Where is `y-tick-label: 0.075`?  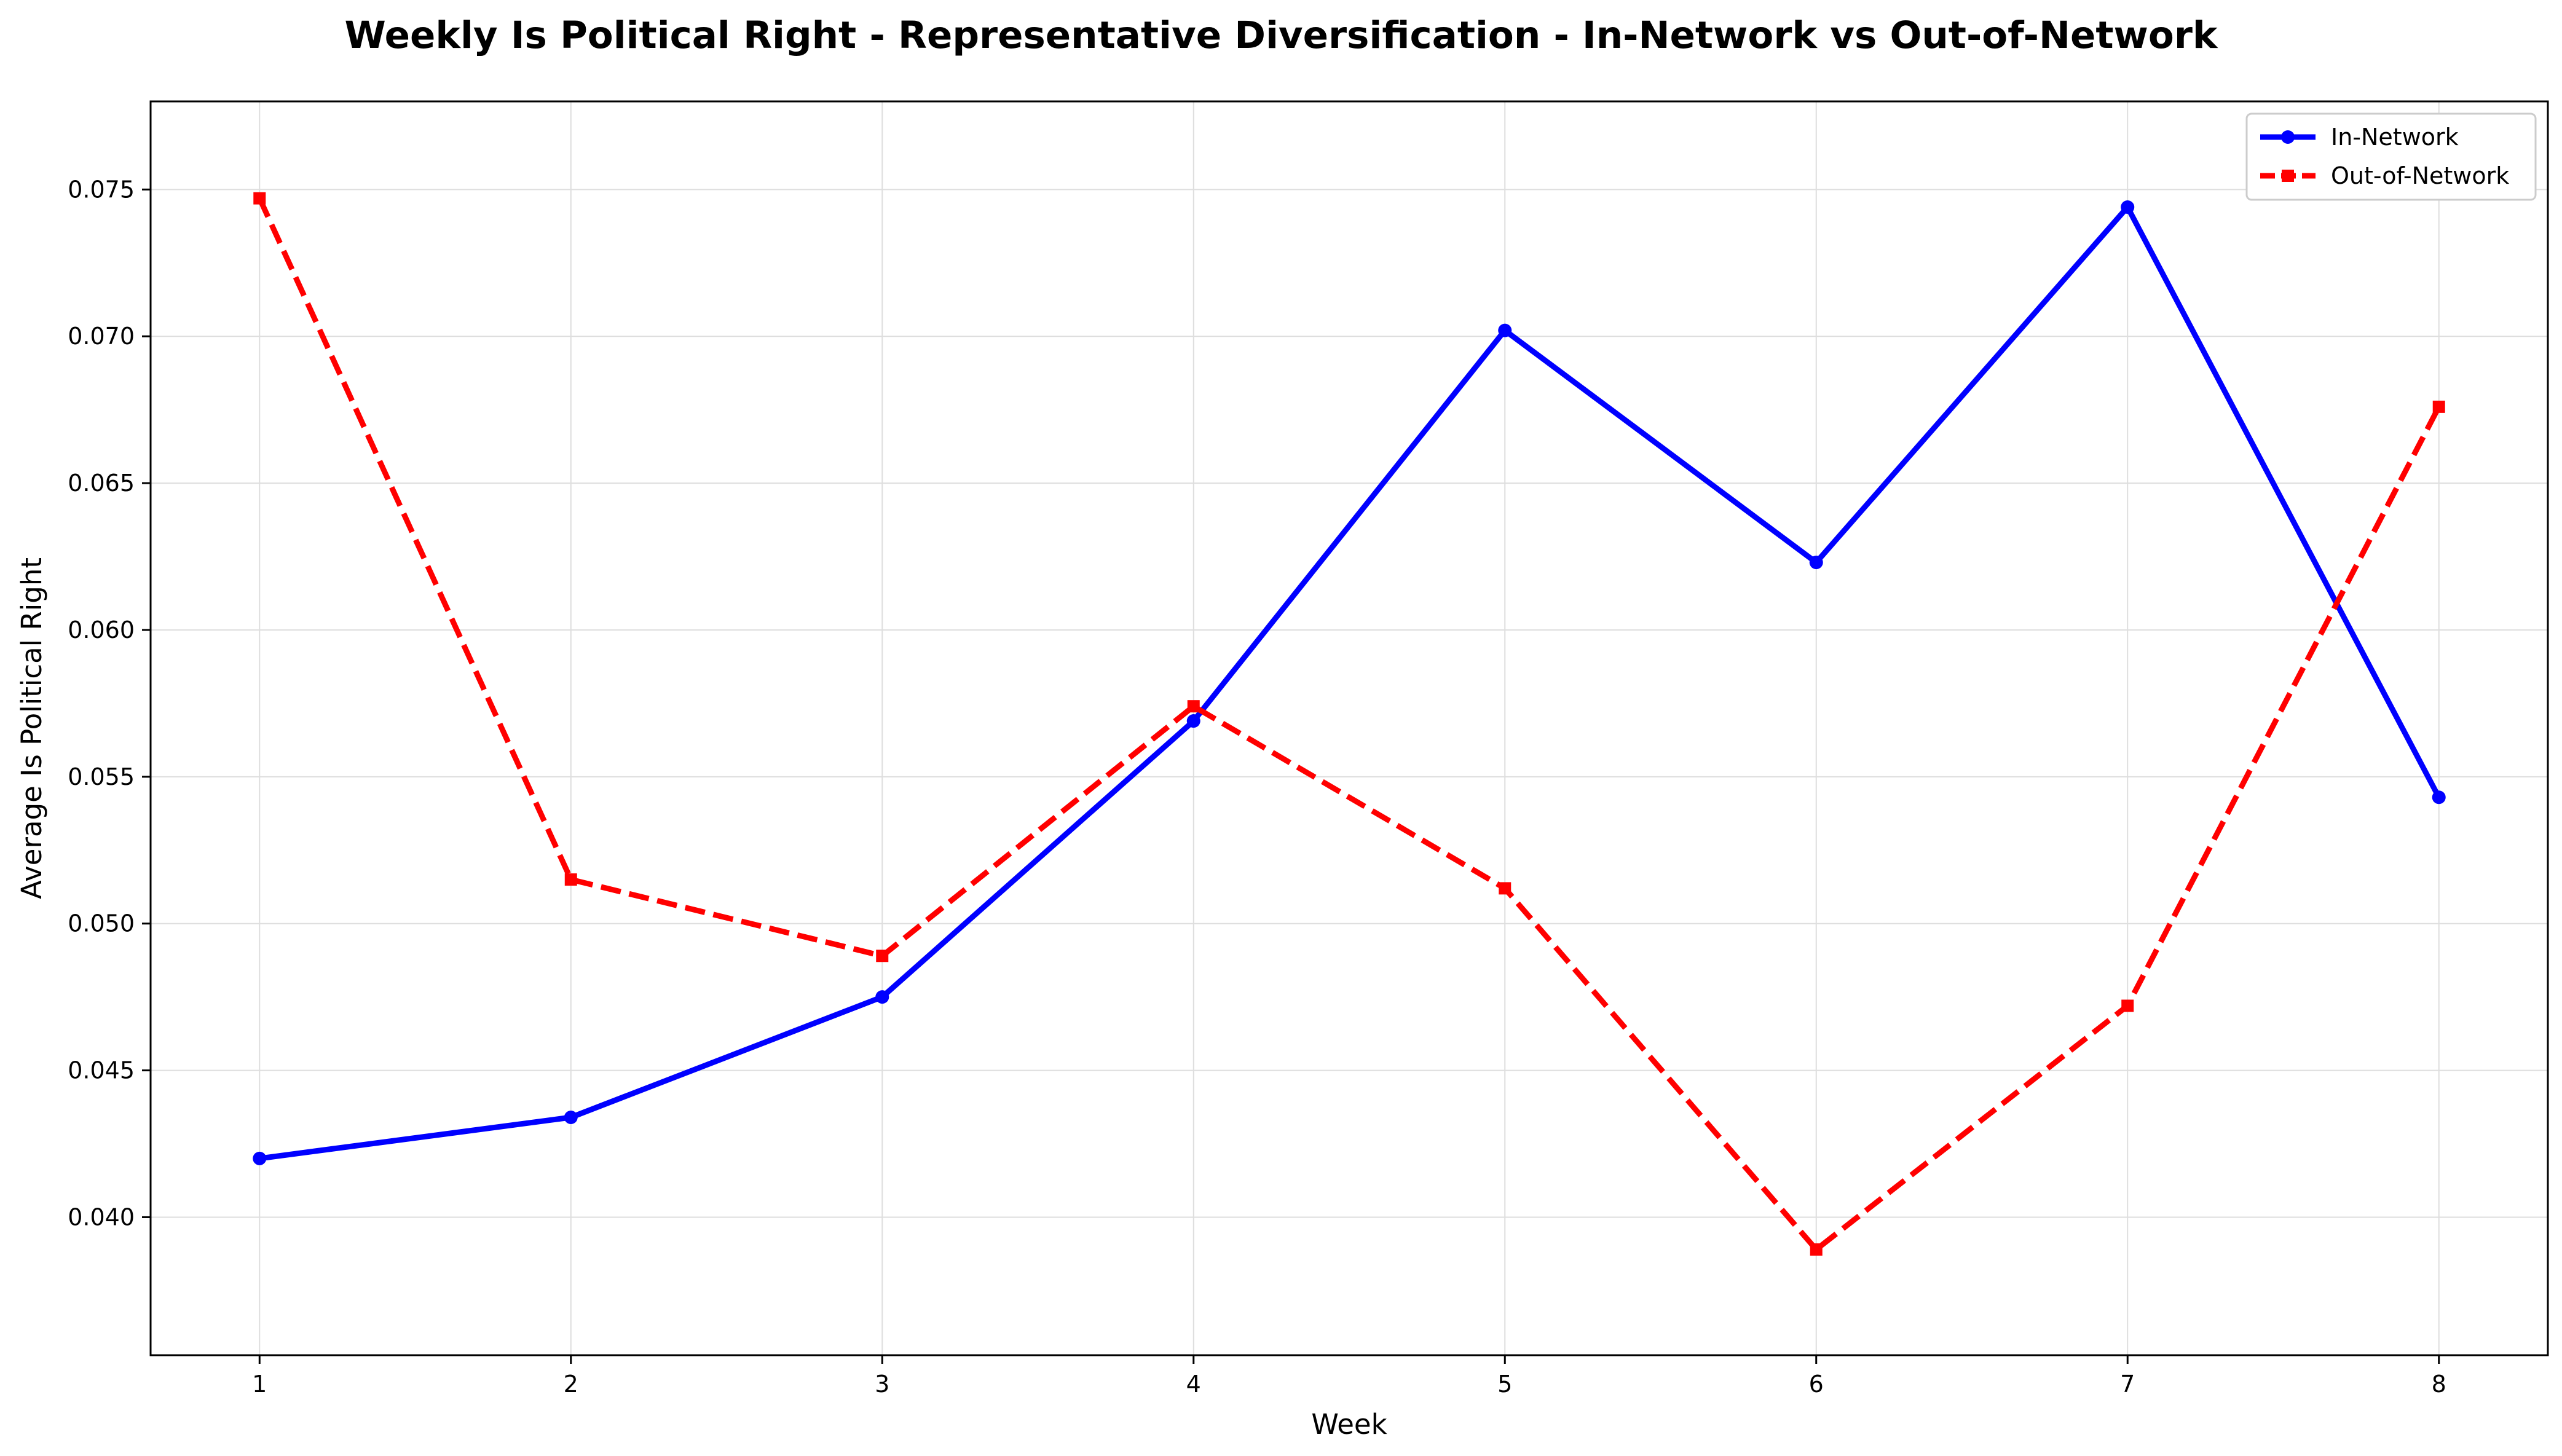 y-tick-label: 0.075 is located at coordinates (101, 189).